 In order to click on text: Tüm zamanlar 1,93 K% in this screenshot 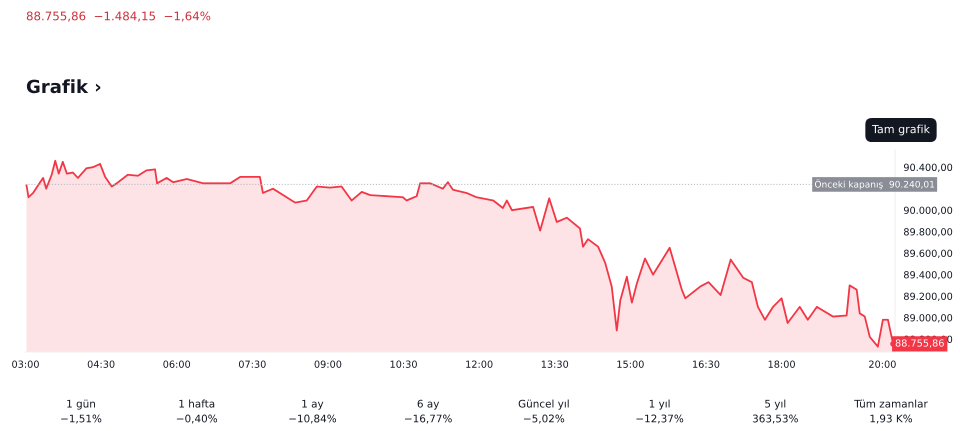, I will do `click(891, 412)`.